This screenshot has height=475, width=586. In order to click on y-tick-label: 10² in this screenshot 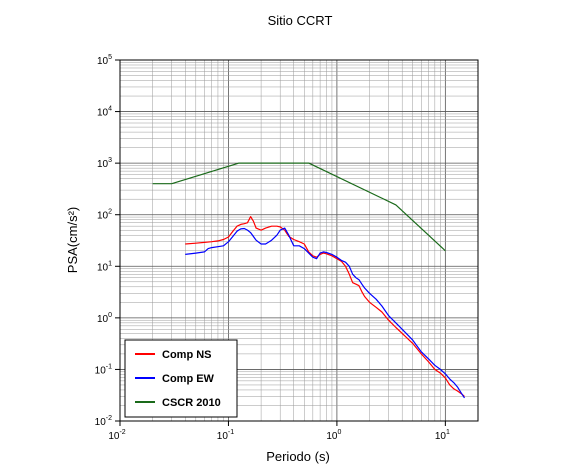, I will do `click(104, 215)`.